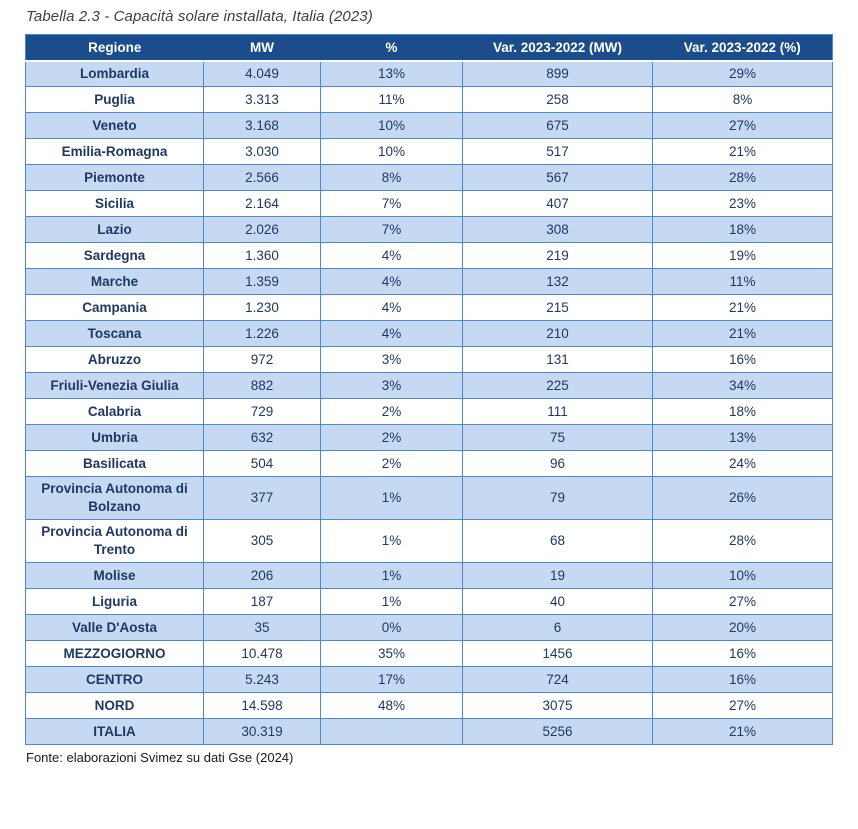  What do you see at coordinates (557, 125) in the screenshot?
I see `var-mw-cell: 675` at bounding box center [557, 125].